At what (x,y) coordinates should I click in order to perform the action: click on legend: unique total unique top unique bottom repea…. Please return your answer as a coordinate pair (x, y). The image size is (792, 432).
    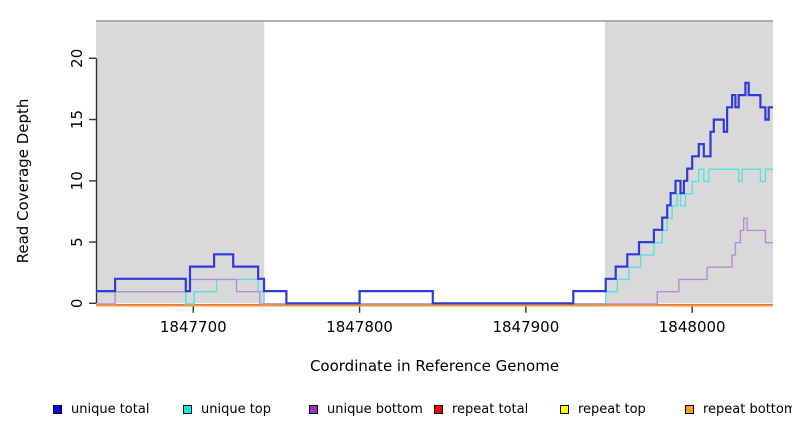
    Looking at the image, I should click on (396, 412).